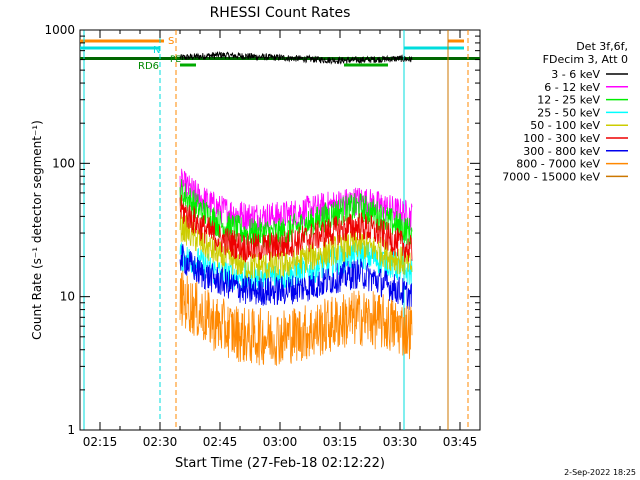 The height and width of the screenshot is (480, 640). Describe the element at coordinates (280, 13) in the screenshot. I see `chart-title: RHESSI Count Rates` at that location.